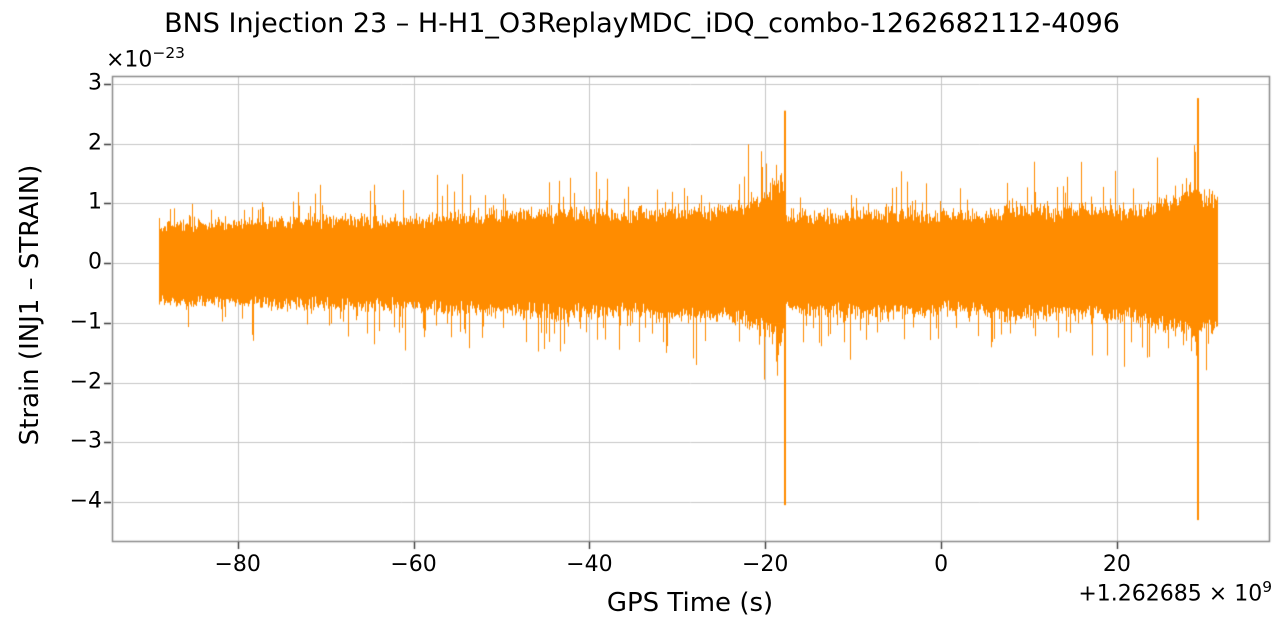 The image size is (1284, 633). What do you see at coordinates (95, 202) in the screenshot?
I see `y-tick-label: 1` at bounding box center [95, 202].